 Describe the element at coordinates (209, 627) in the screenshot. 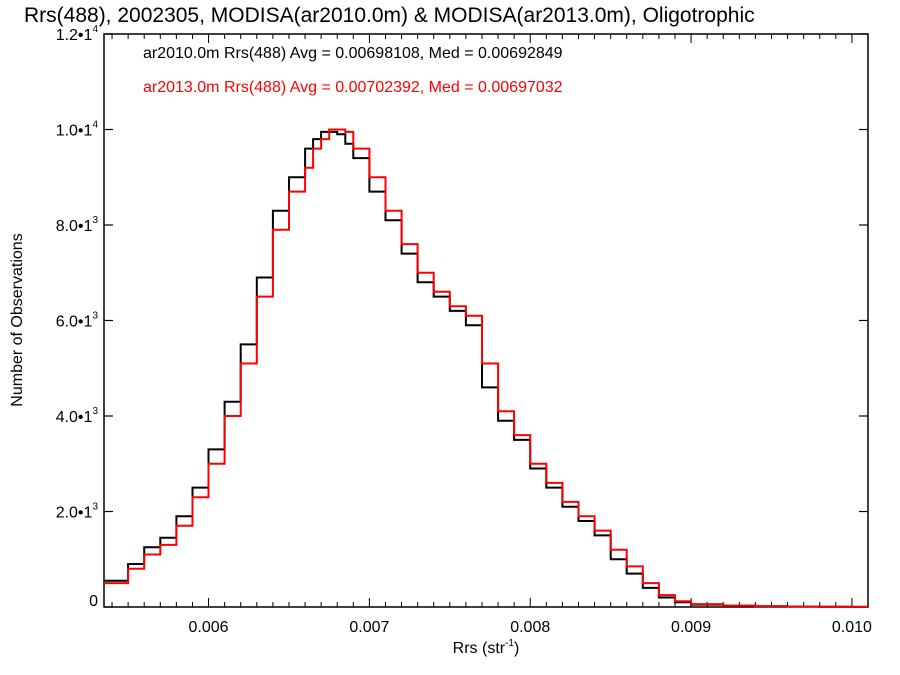

I see `x-tick-label-0: 0.006` at that location.